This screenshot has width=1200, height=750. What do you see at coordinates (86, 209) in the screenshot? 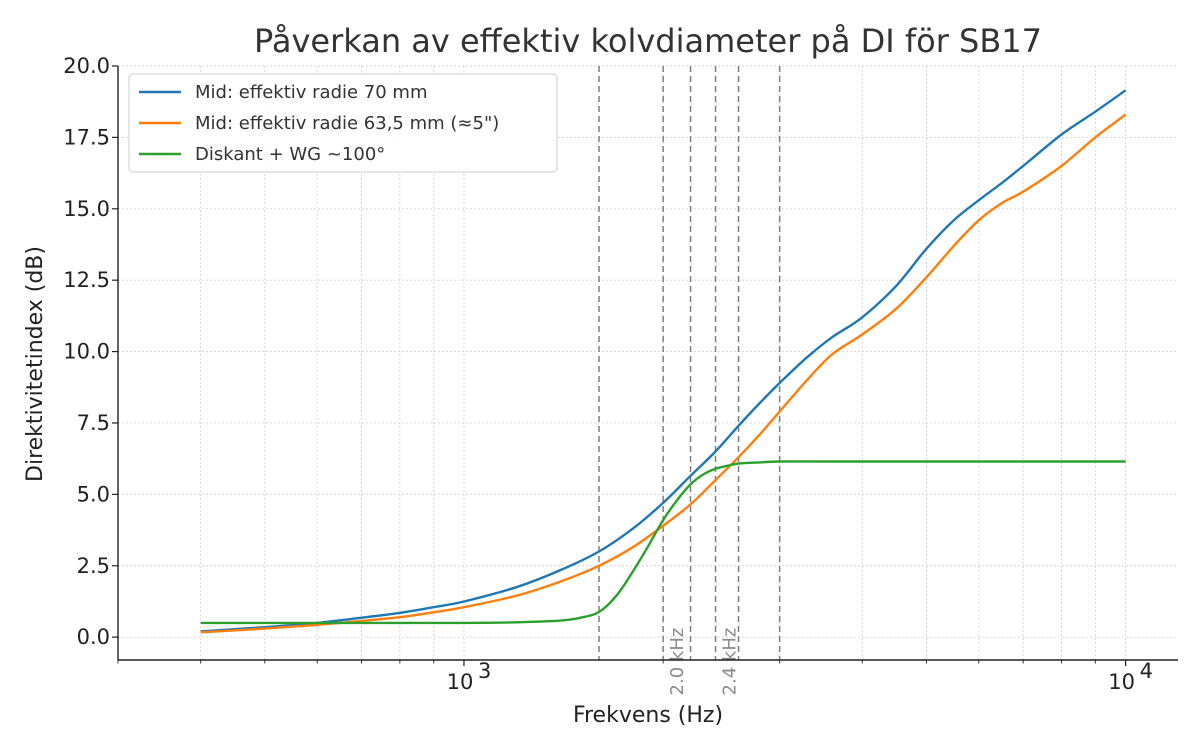
I see `y-tick-label: 15.0` at bounding box center [86, 209].